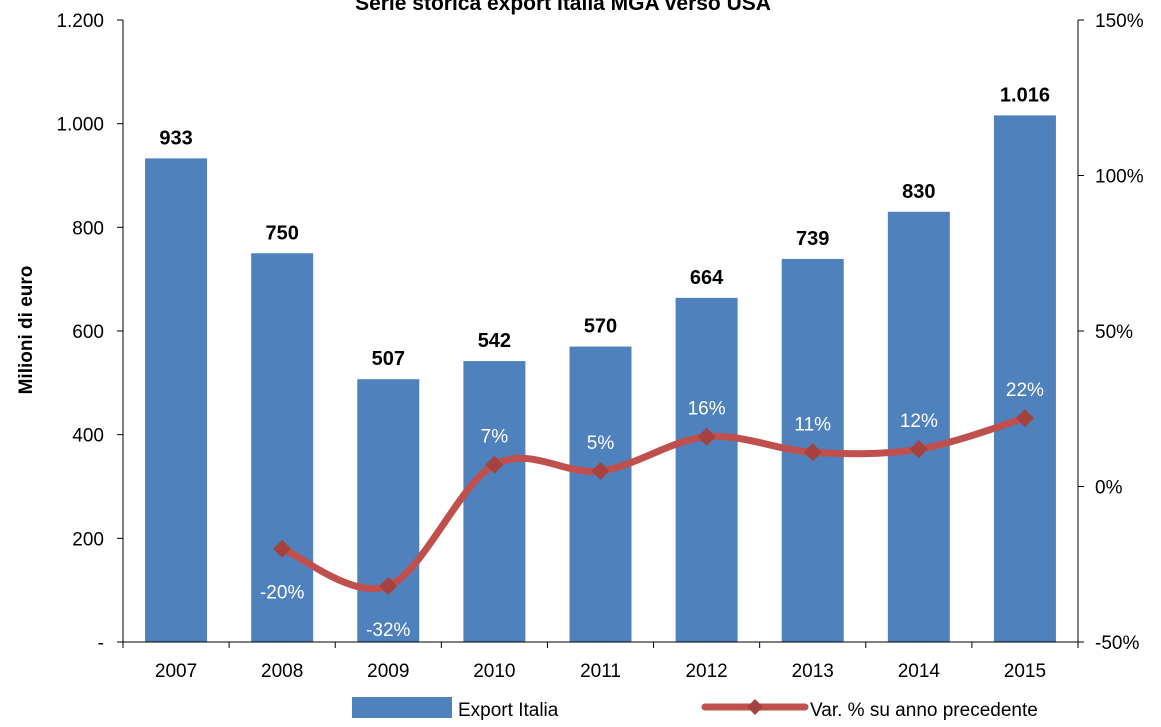 The height and width of the screenshot is (727, 1161). I want to click on line-label-2009: -32%, so click(388, 630).